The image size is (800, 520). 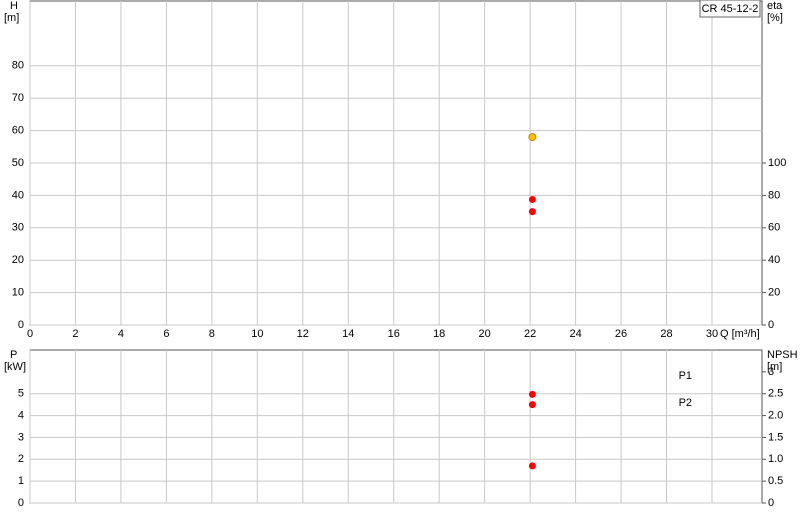 I want to click on y-axis-unit: [m], so click(x=11, y=18).